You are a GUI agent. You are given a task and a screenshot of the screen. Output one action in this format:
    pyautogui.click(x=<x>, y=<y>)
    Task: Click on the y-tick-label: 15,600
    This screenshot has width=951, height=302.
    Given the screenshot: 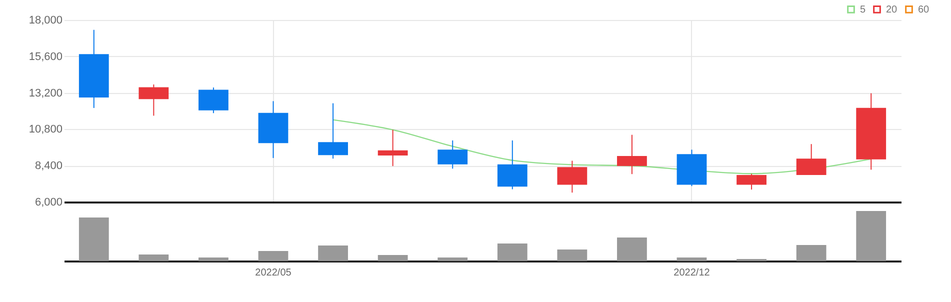 What is the action you would take?
    pyautogui.click(x=45, y=56)
    